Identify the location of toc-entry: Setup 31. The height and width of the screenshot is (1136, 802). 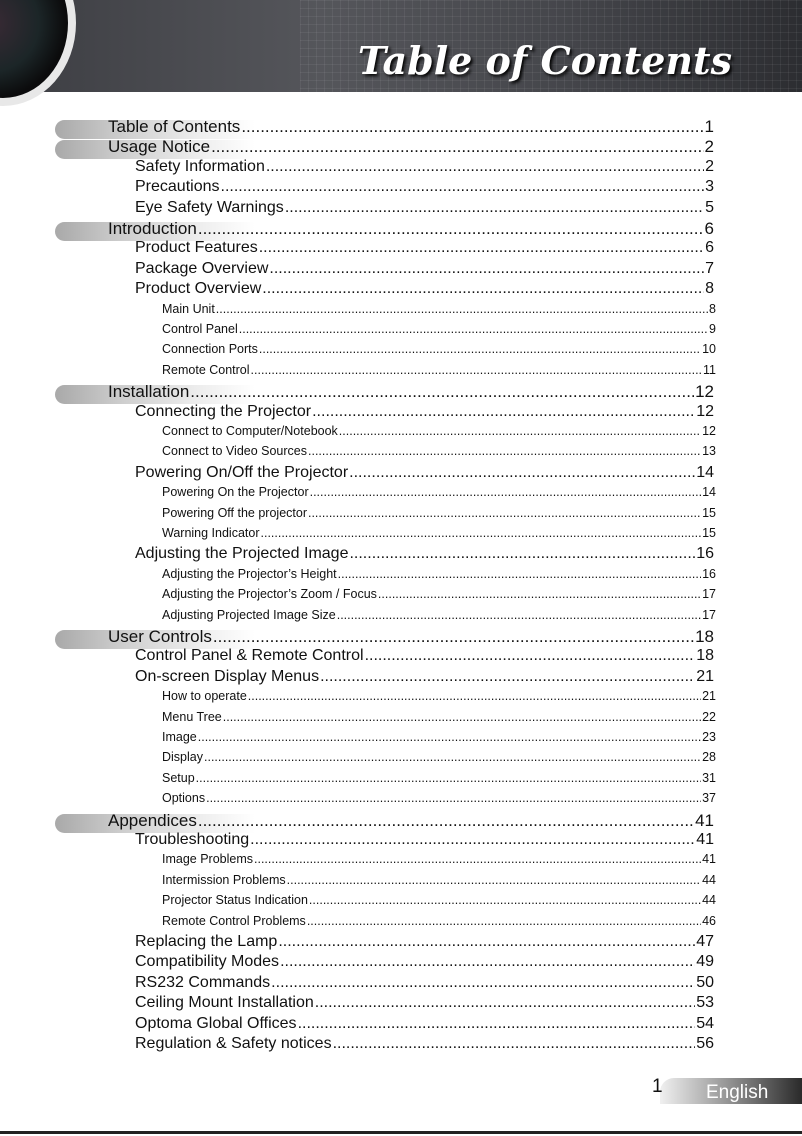
(439, 778).